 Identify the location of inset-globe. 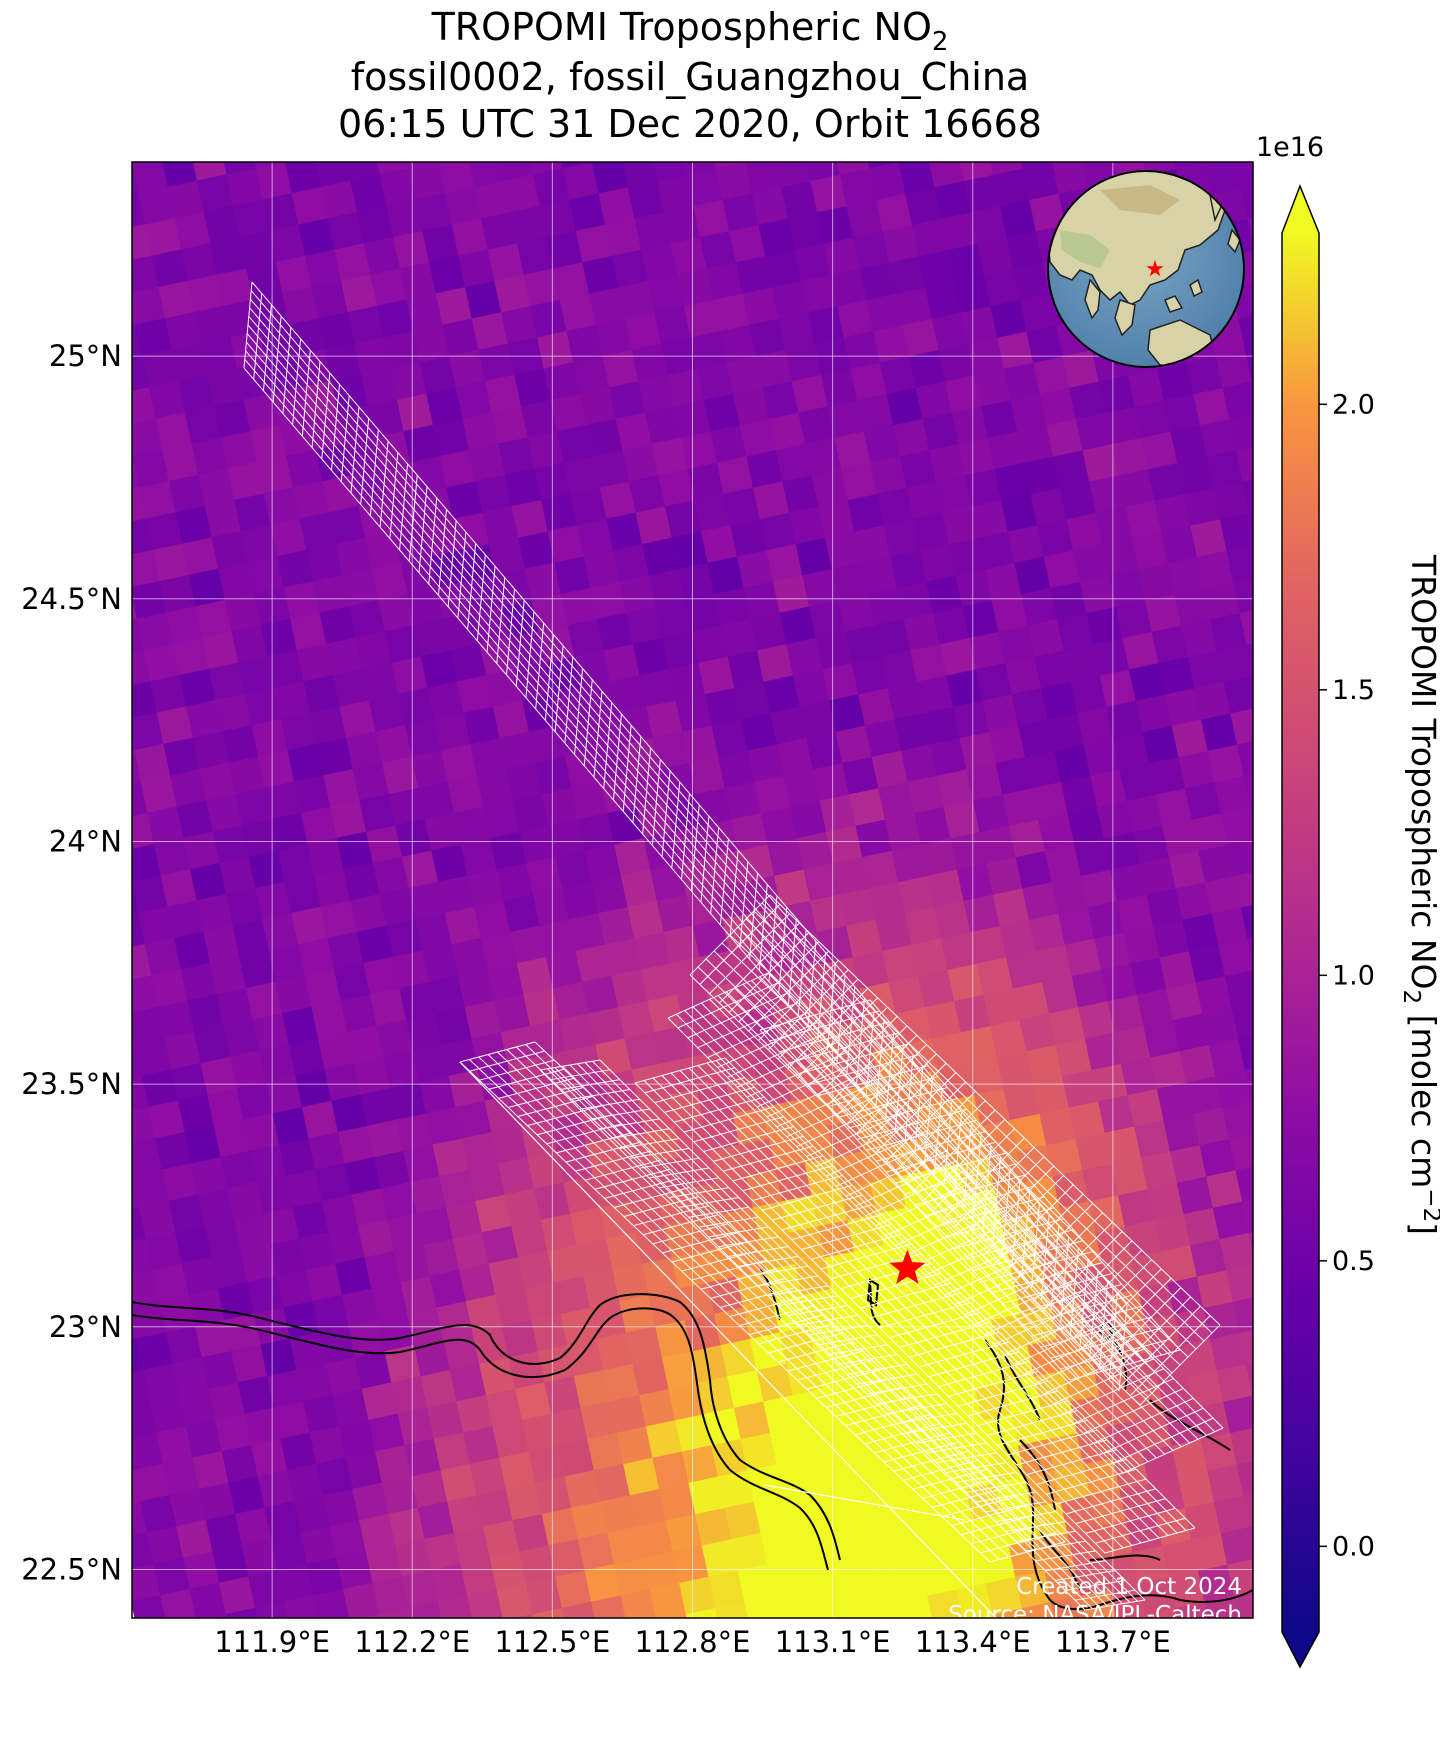
(1146, 269).